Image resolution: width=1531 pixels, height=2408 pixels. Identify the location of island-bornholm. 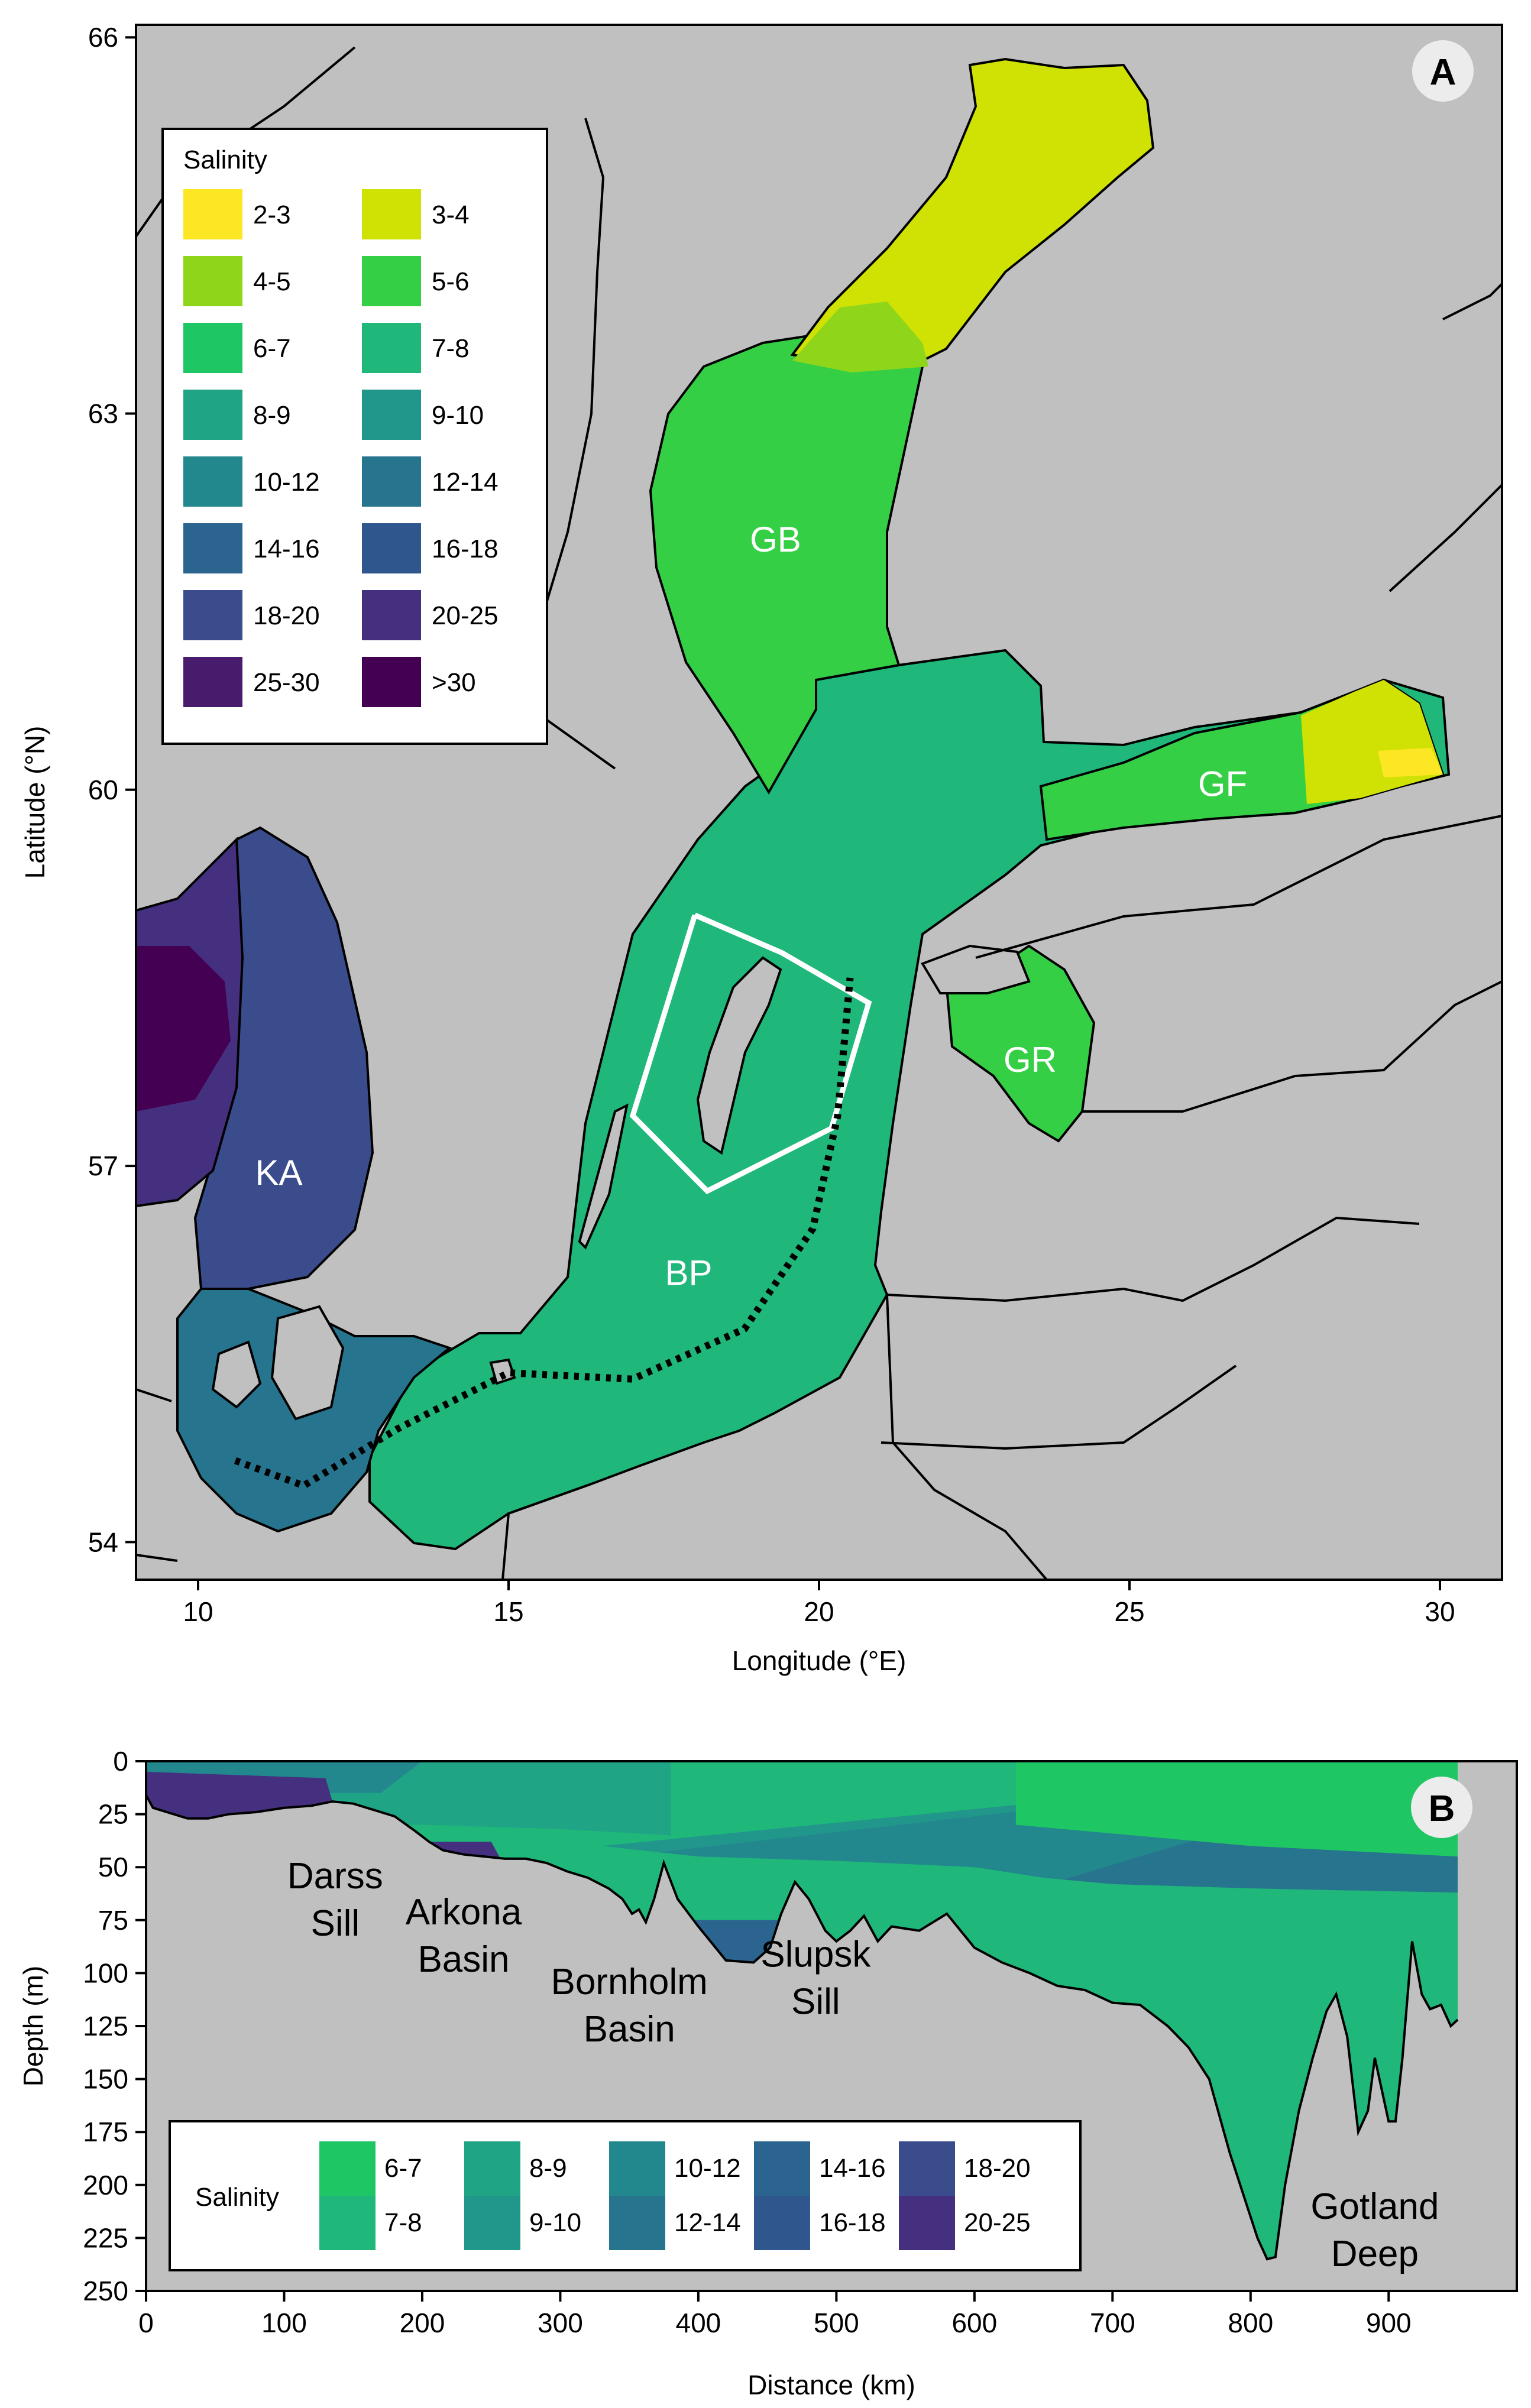
(502, 1371).